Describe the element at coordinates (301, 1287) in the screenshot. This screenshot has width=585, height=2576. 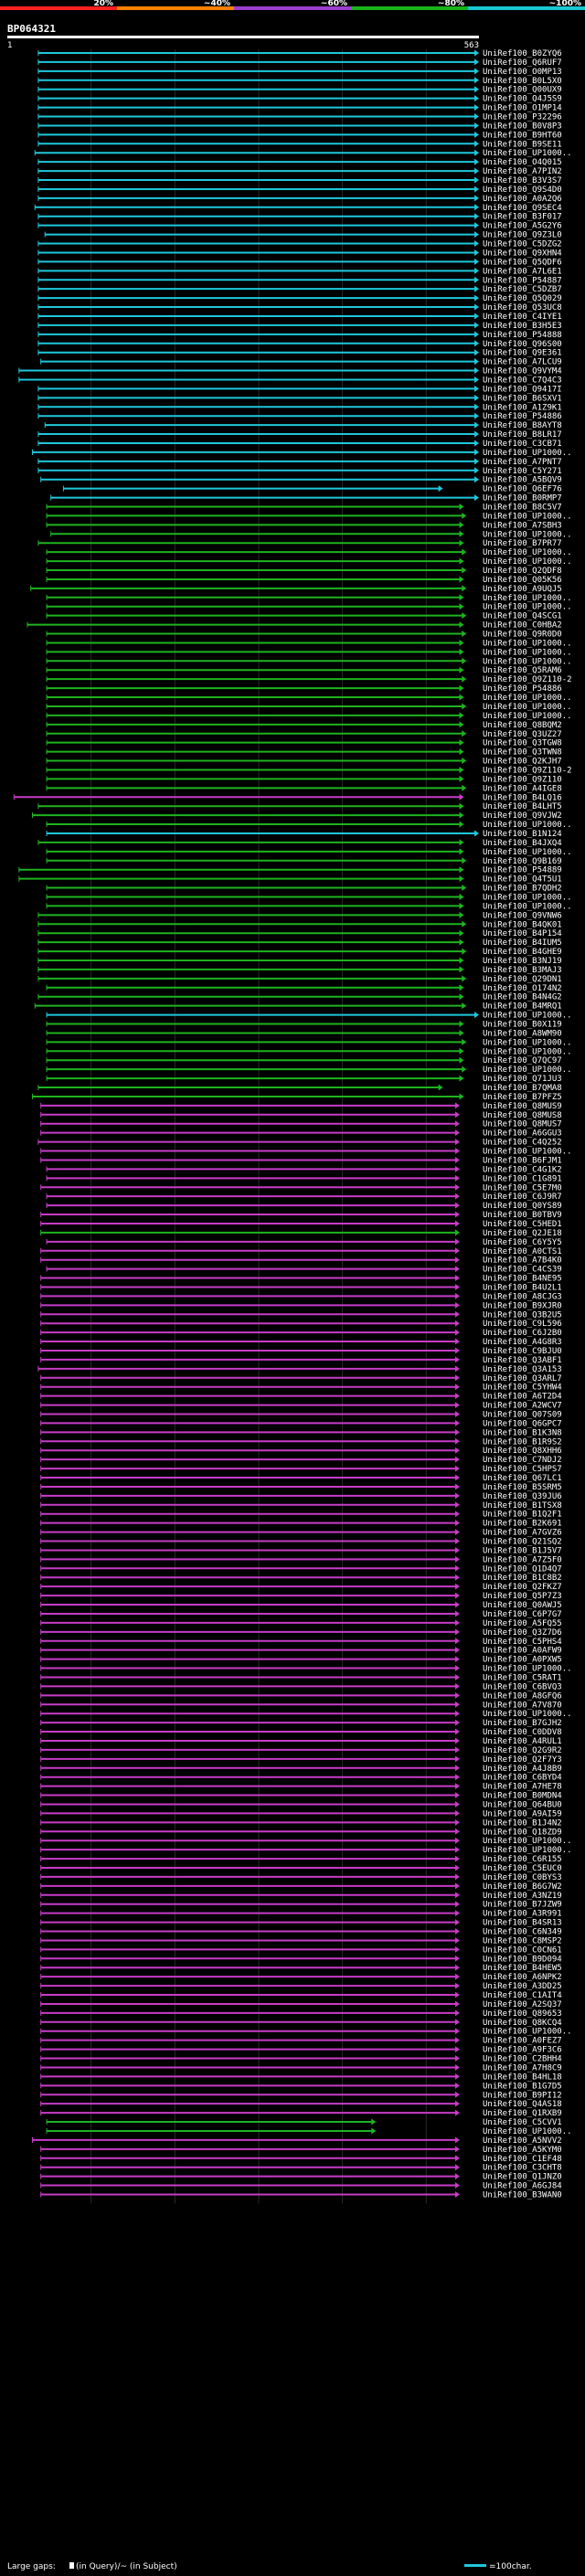
I see `hit-row: UniRef100_B4U2L1` at that location.